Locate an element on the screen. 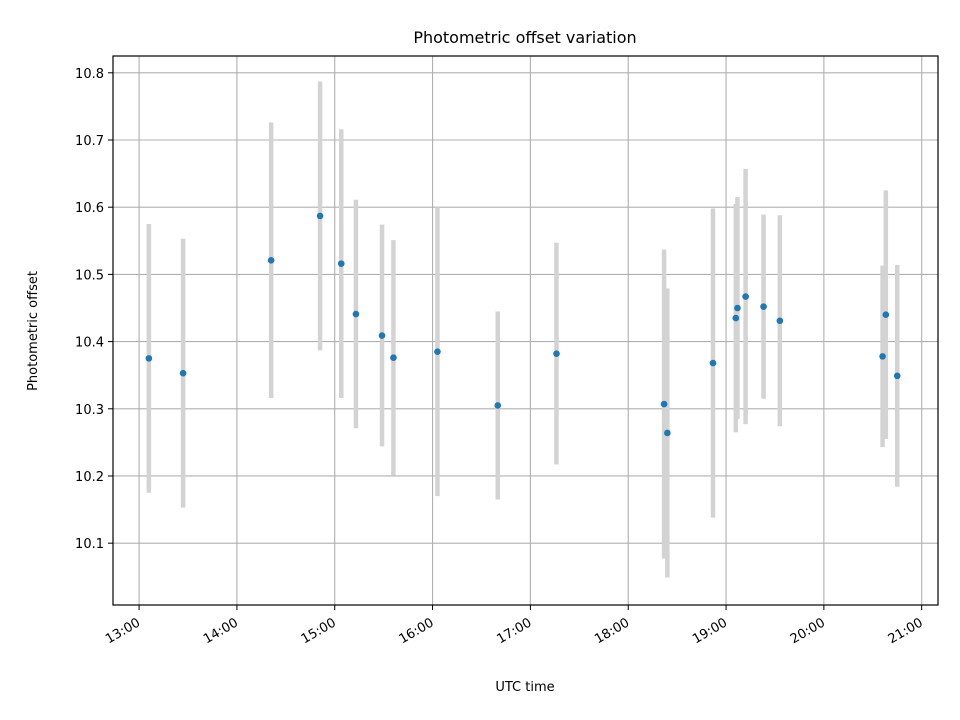 The width and height of the screenshot is (960, 720). x-tick-label: 13:00 is located at coordinates (123, 631).